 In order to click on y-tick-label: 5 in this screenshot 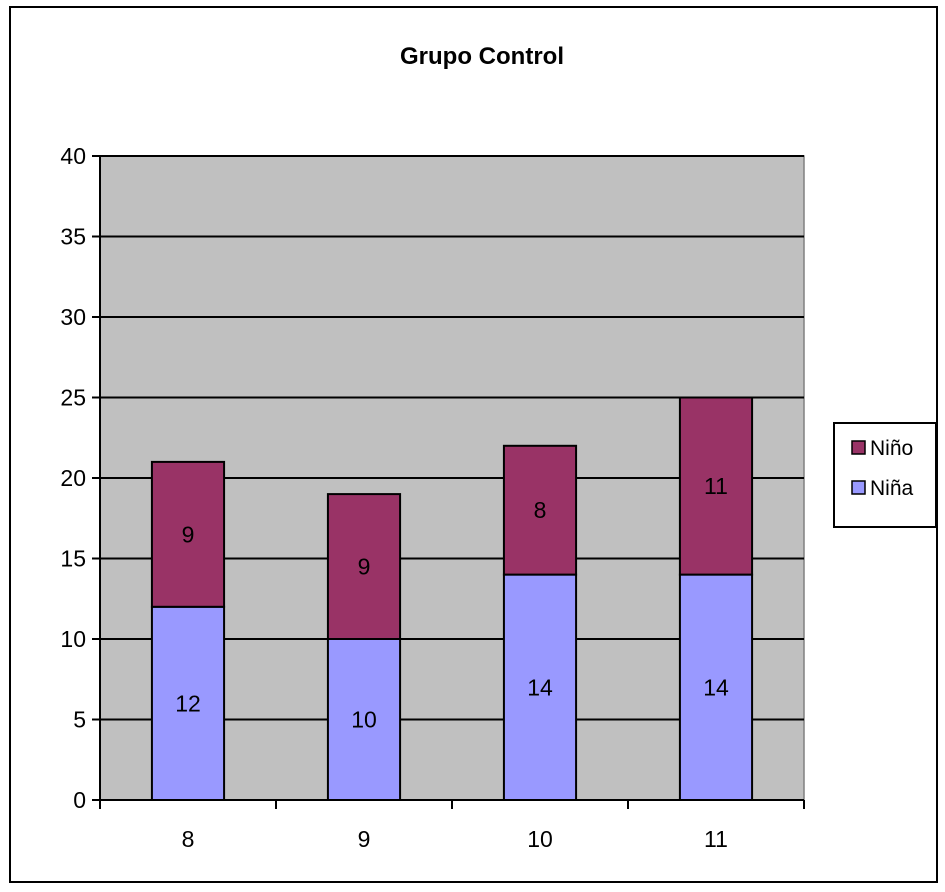, I will do `click(79, 720)`.